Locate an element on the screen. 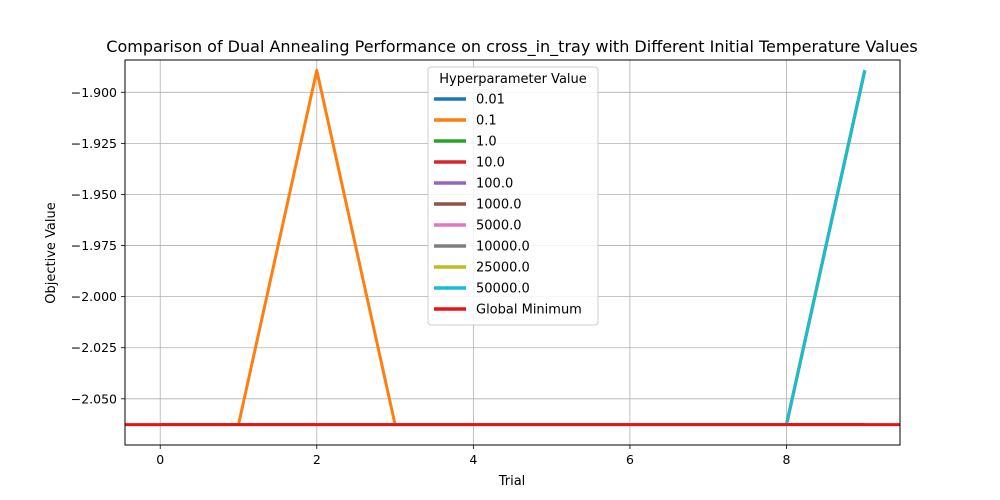  legend-label: 10.0 is located at coordinates (490, 163).